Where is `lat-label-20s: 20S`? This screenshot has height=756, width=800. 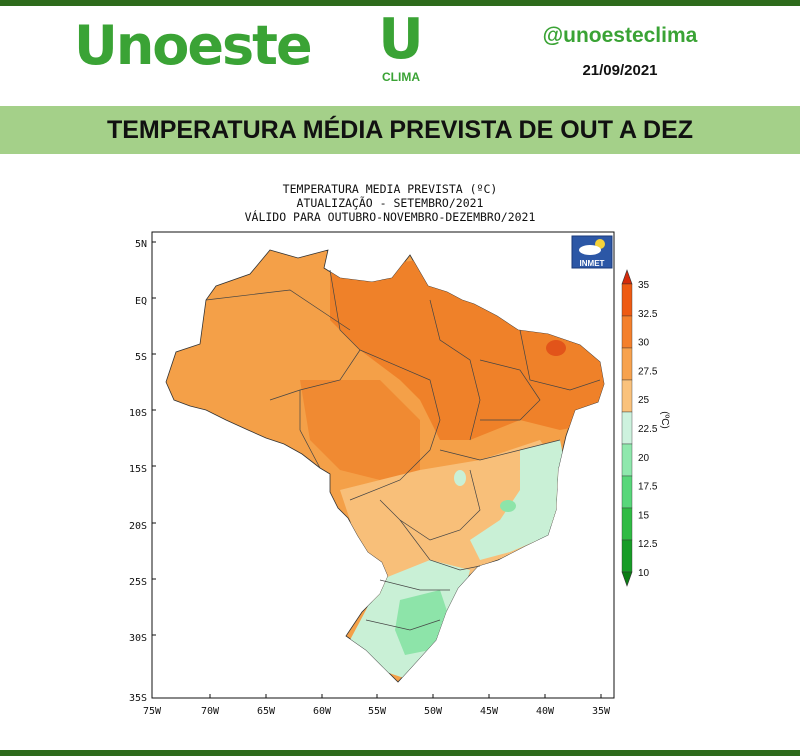
lat-label-20s: 20S is located at coordinates (138, 526).